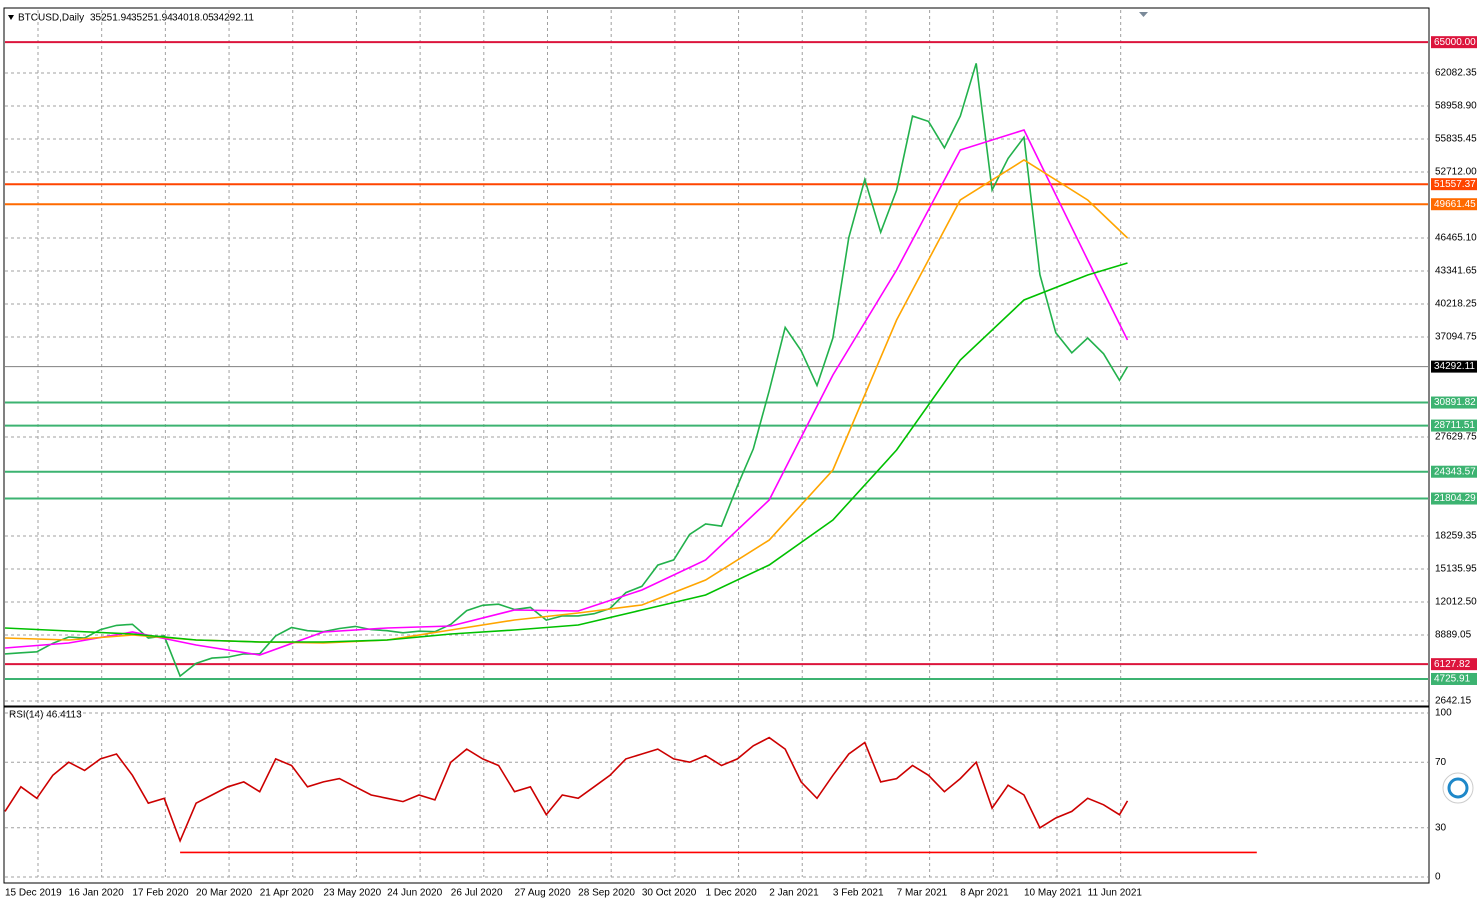  I want to click on chat-icon, so click(1458, 788).